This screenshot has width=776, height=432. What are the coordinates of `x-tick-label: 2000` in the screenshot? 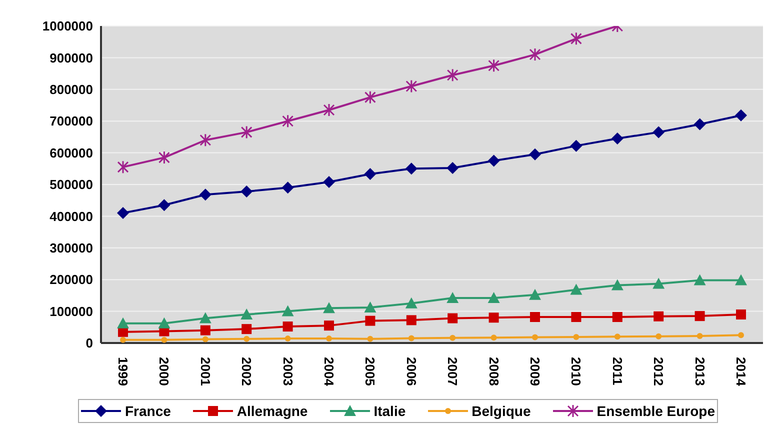 It's located at (164, 371).